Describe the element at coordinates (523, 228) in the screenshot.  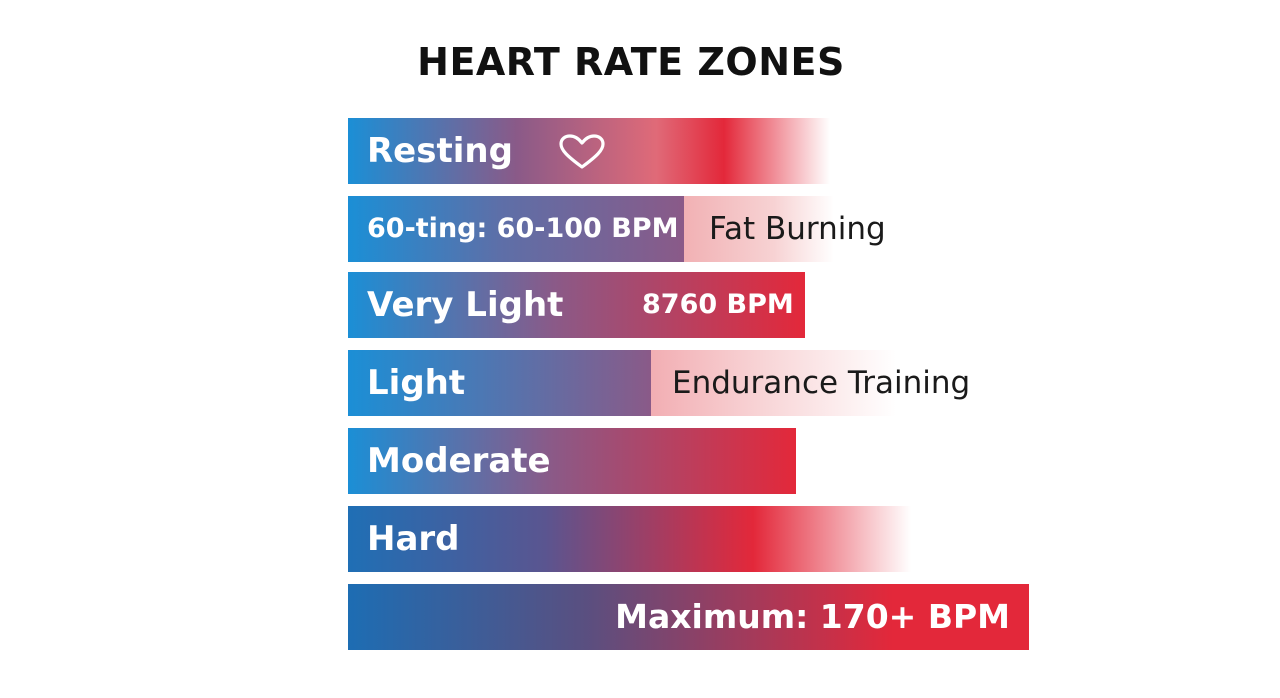
I see `bar-label: 60-ting: 60-100 BPM` at that location.